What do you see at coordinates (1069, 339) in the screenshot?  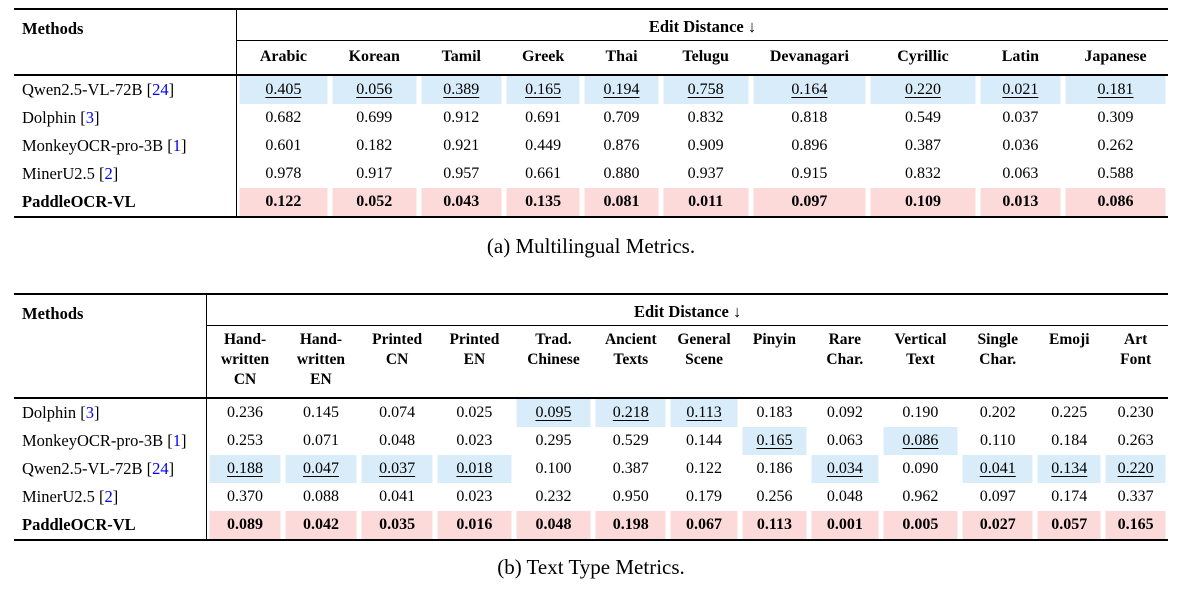 I see `column-header: Emoji` at bounding box center [1069, 339].